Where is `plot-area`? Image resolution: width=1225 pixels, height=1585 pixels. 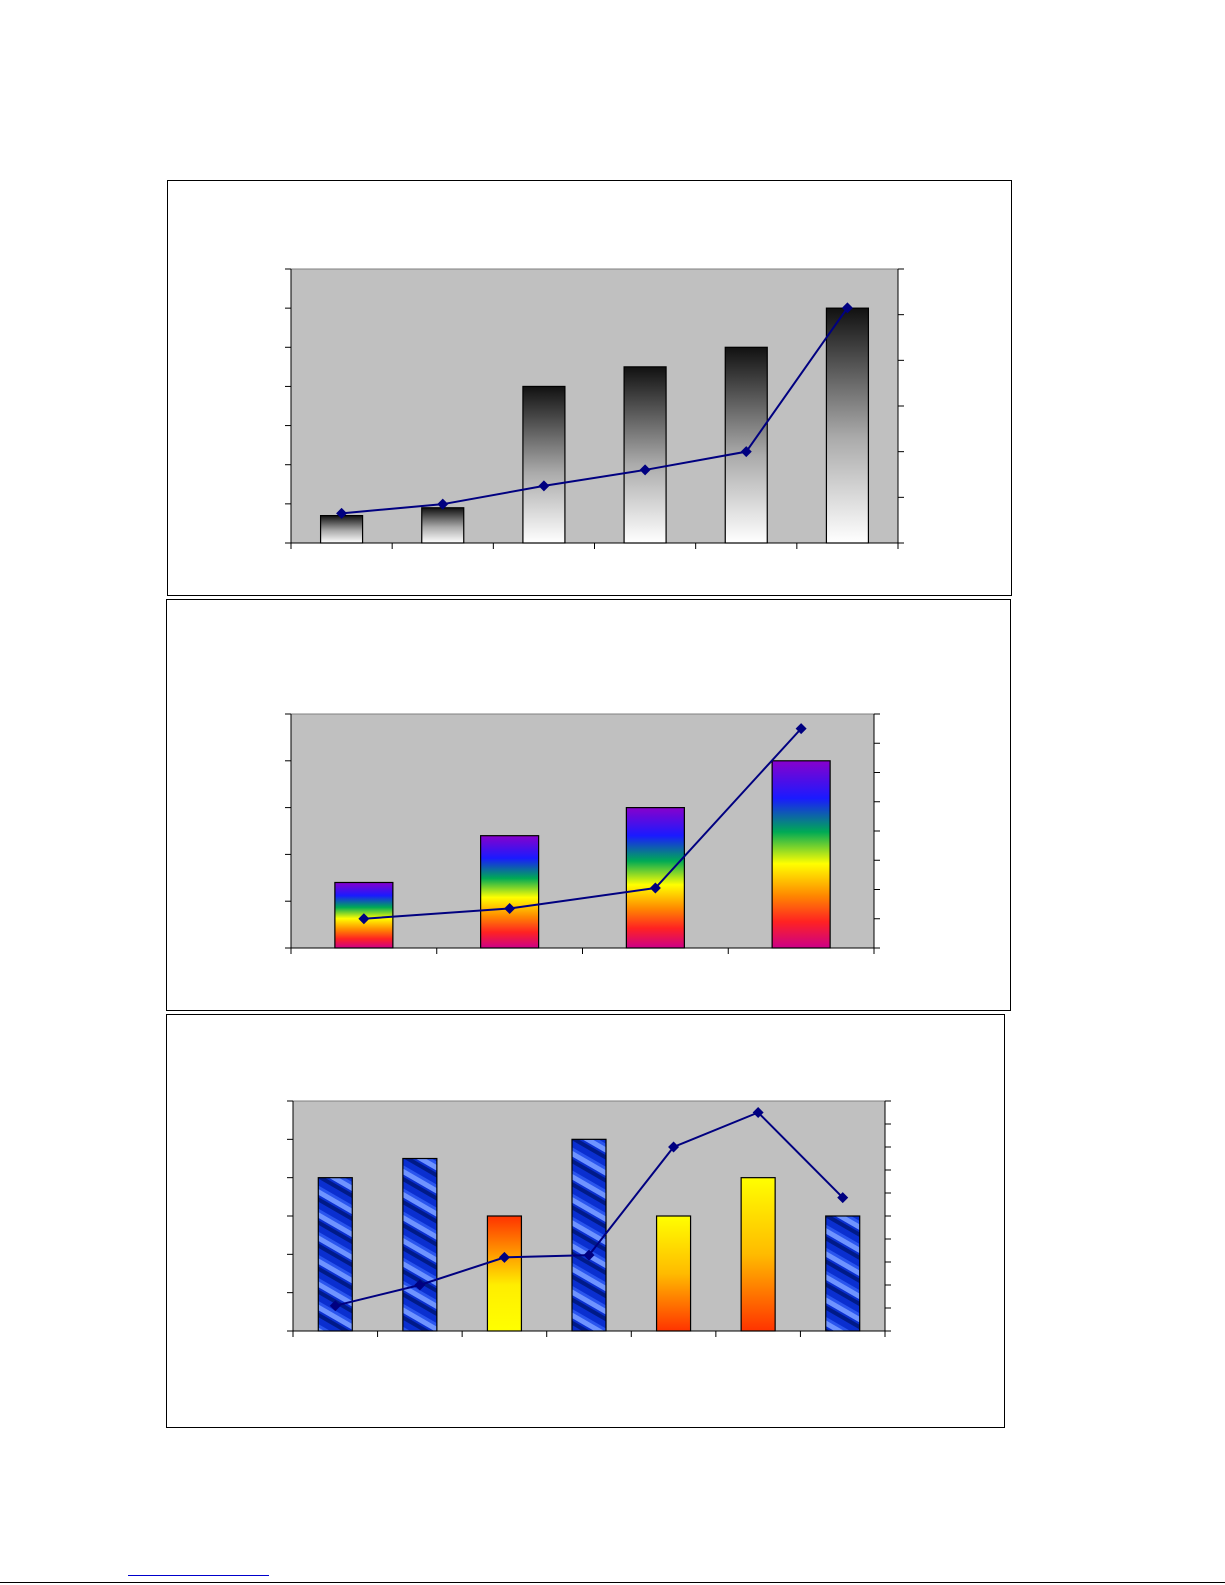 plot-area is located at coordinates (594, 406).